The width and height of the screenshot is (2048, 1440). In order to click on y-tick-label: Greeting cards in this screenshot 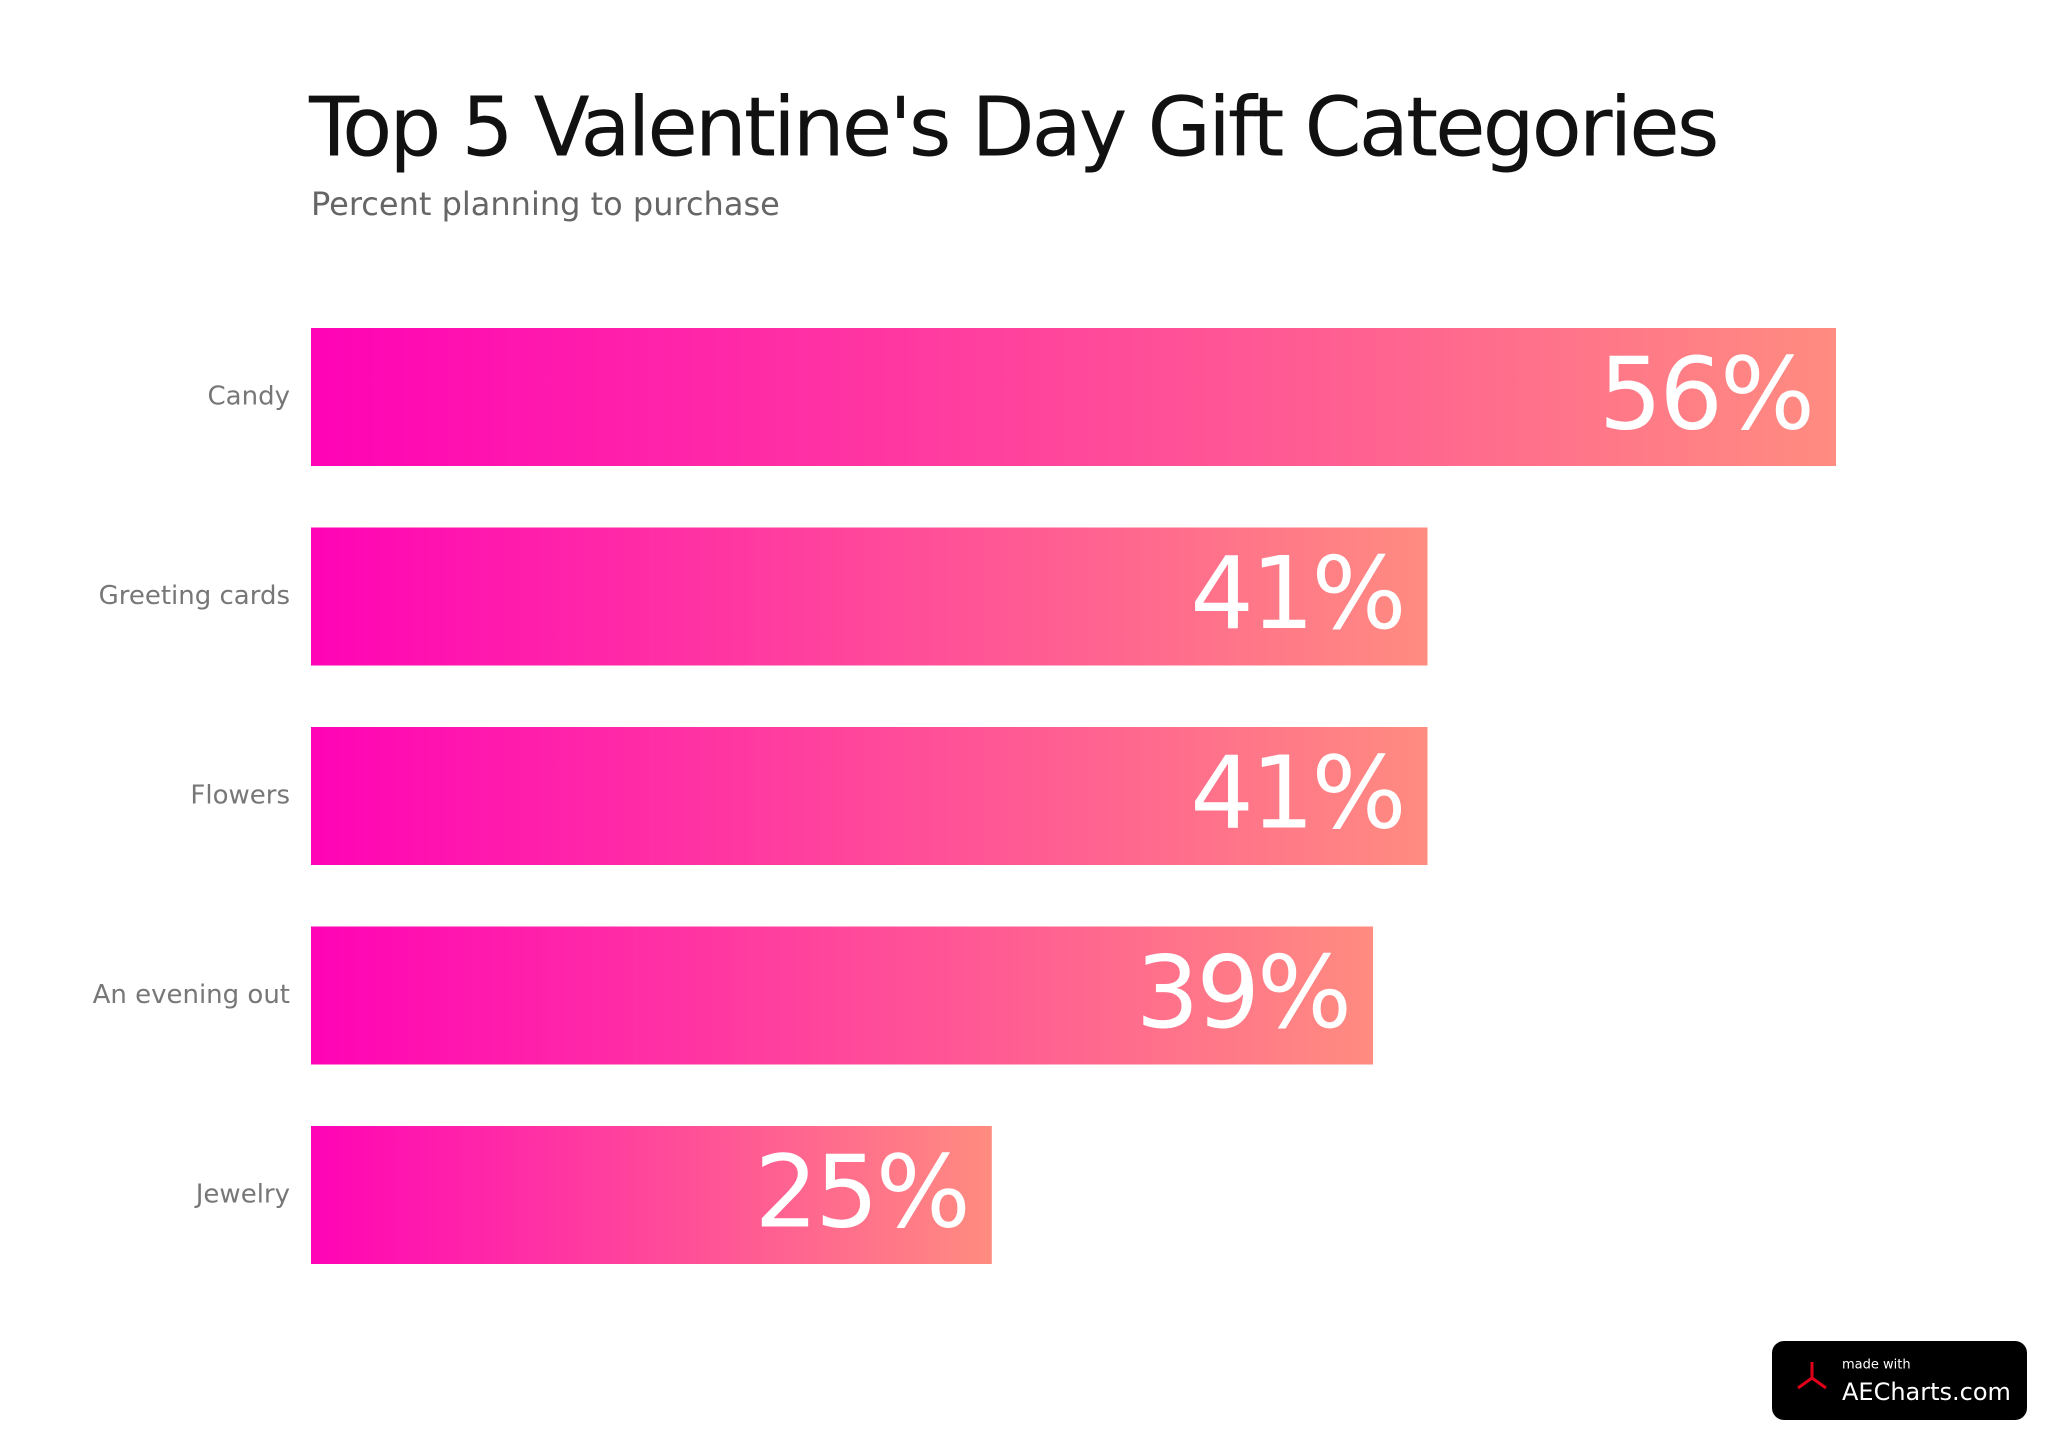, I will do `click(194, 596)`.